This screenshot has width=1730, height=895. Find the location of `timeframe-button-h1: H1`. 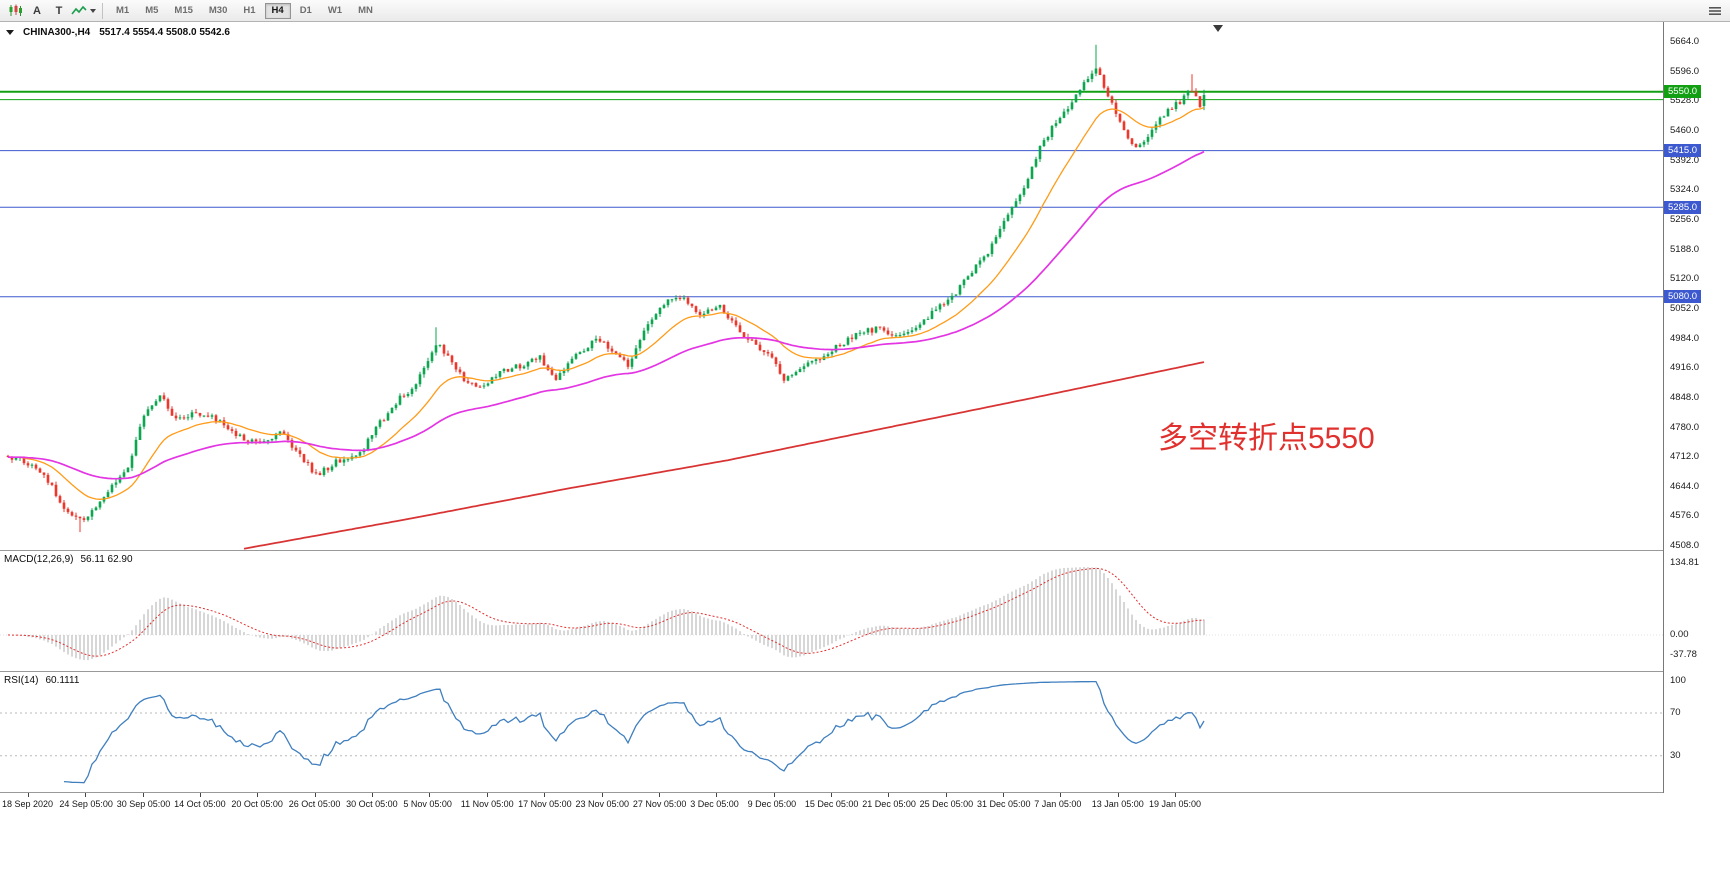

timeframe-button-h1: H1 is located at coordinates (249, 10).